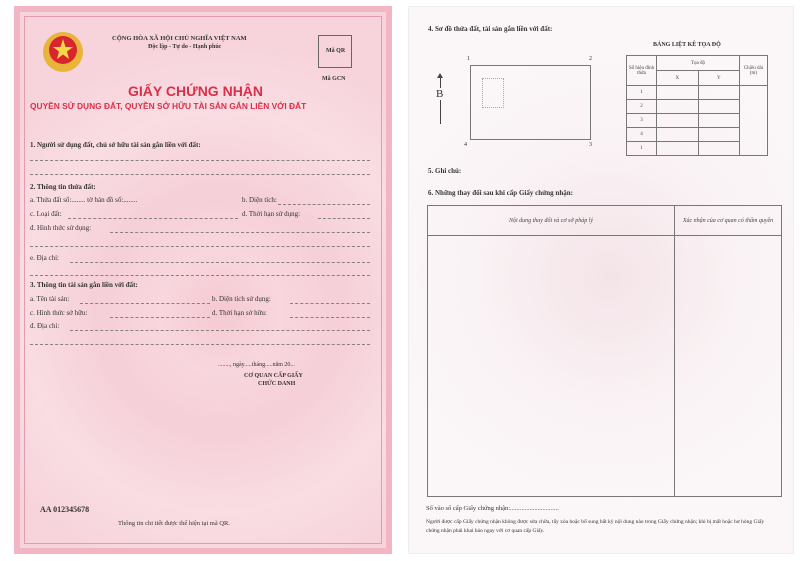 The width and height of the screenshot is (800, 561). What do you see at coordinates (728, 220) in the screenshot?
I see `col-confirmation: Xác nhận của cơ quan có thẩm quyền` at bounding box center [728, 220].